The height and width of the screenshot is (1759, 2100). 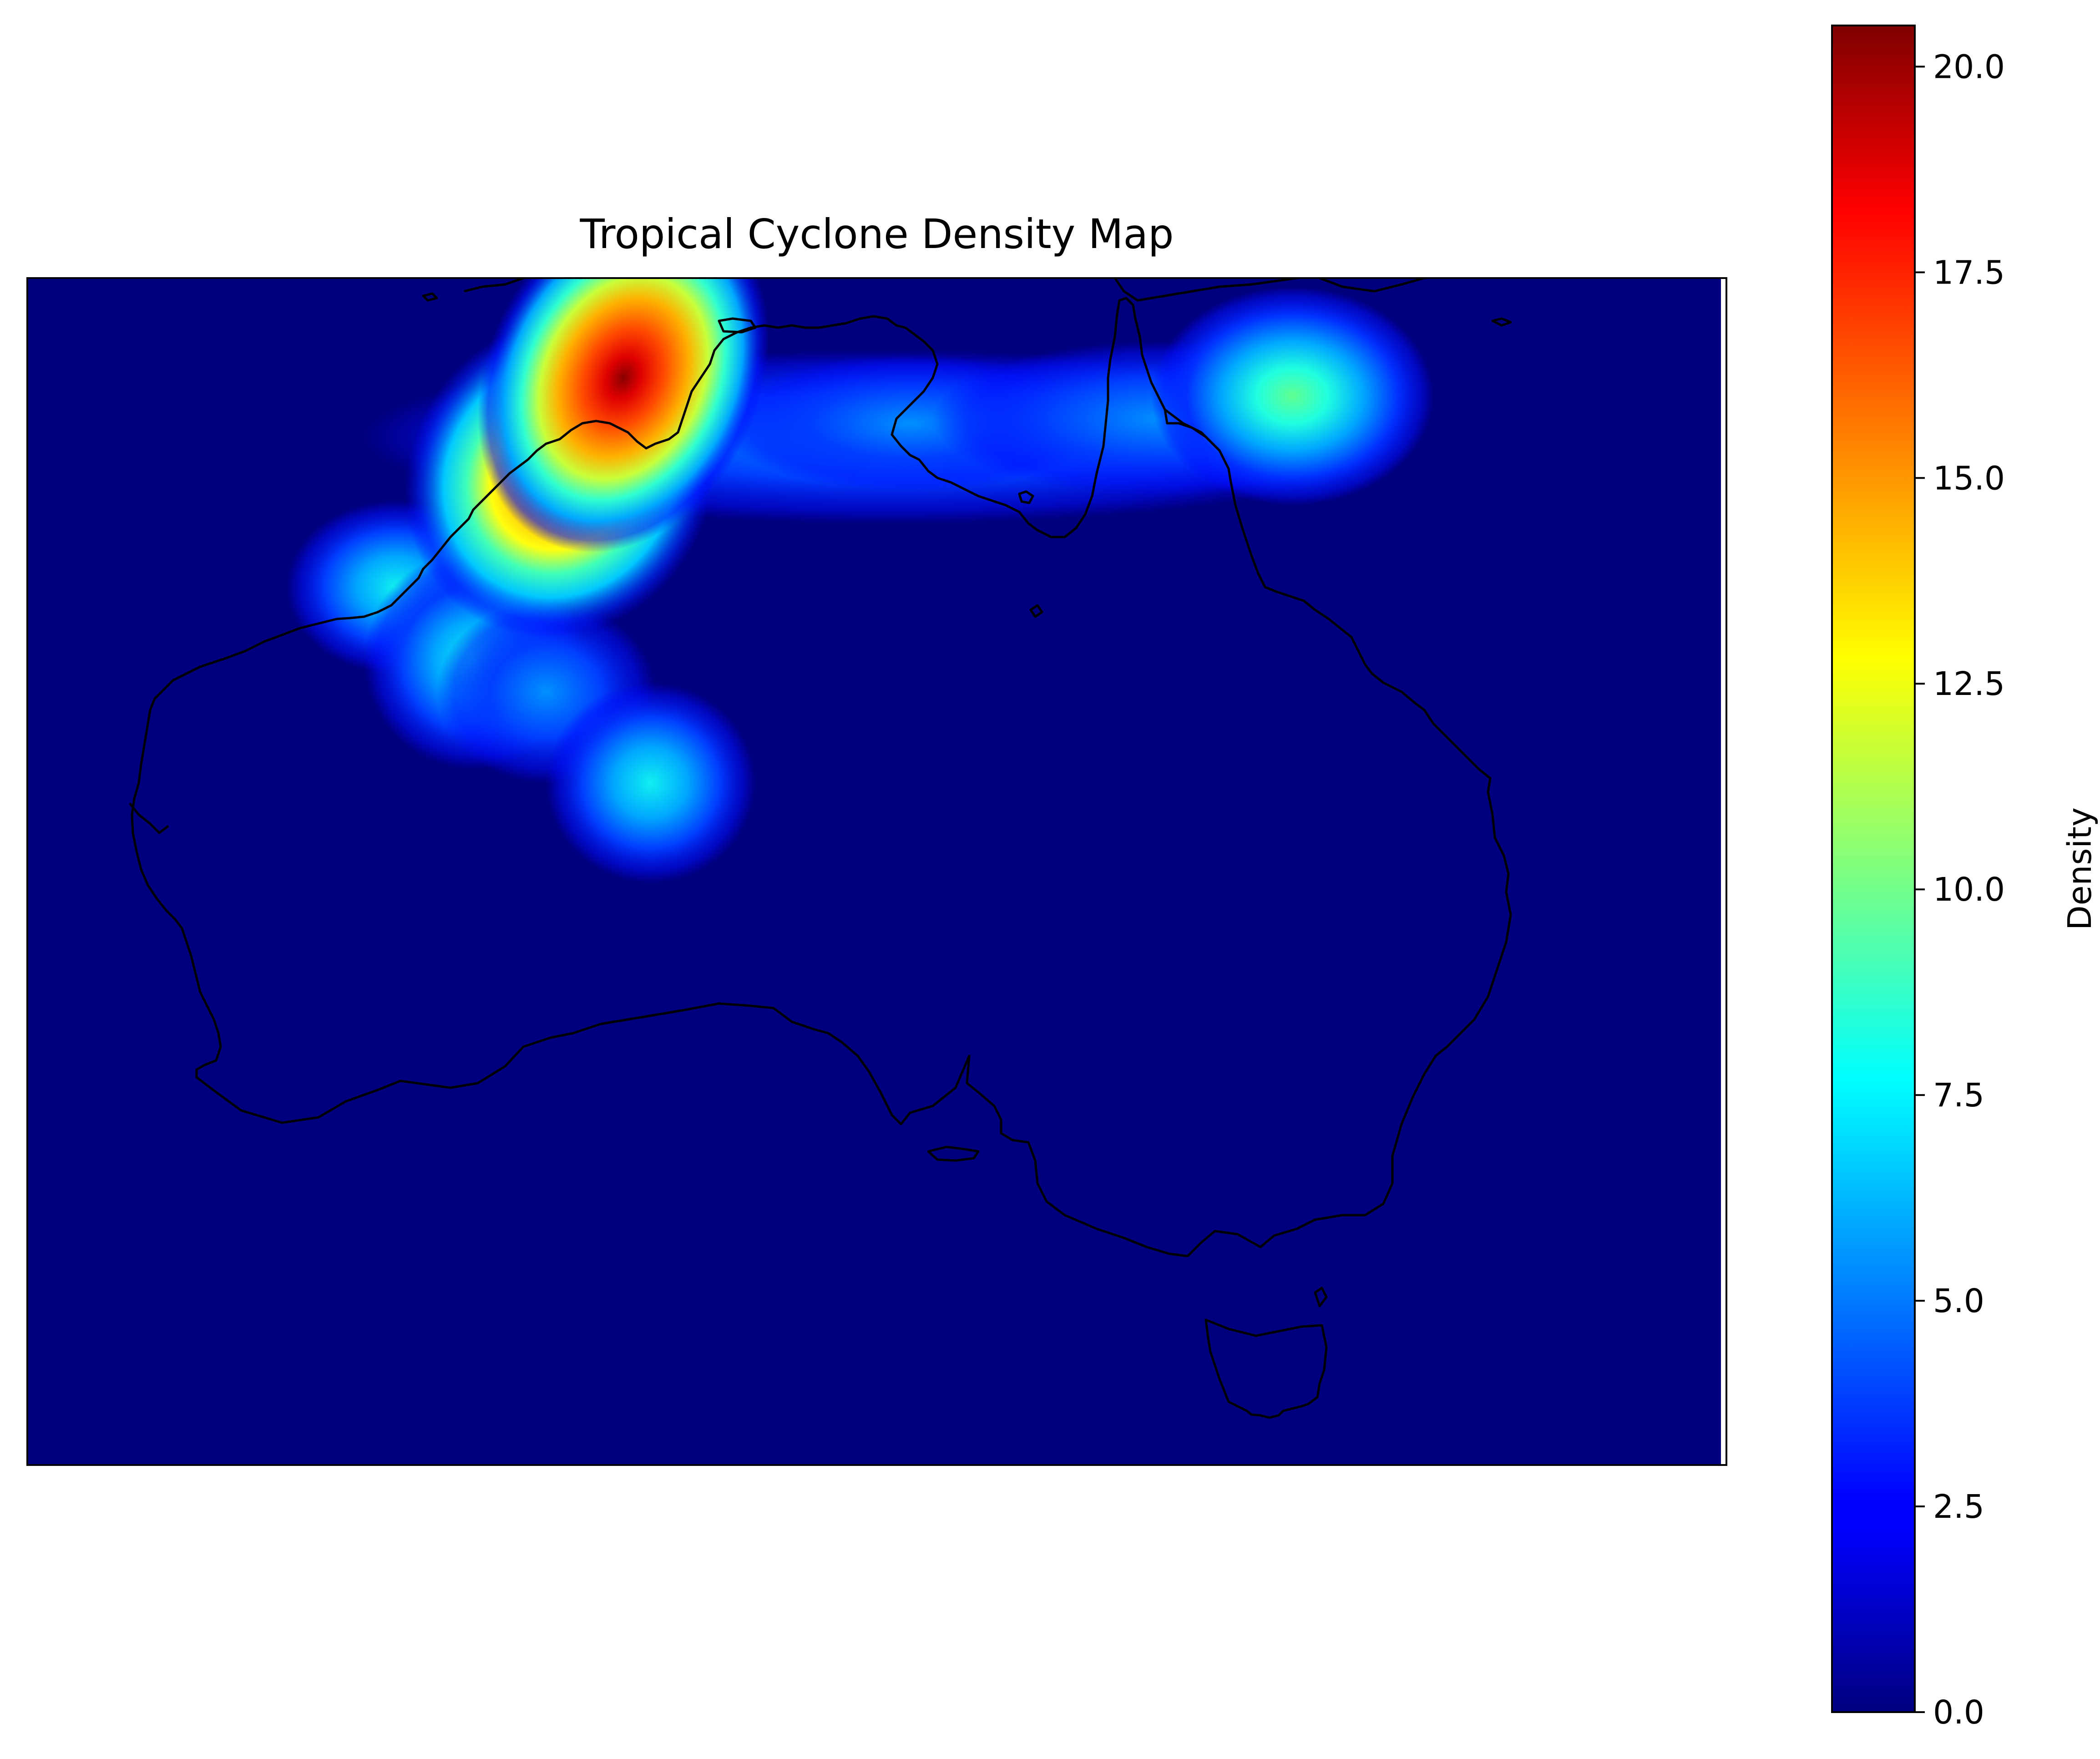 What do you see at coordinates (1292, 396) in the screenshot?
I see `density-coral-sea` at bounding box center [1292, 396].